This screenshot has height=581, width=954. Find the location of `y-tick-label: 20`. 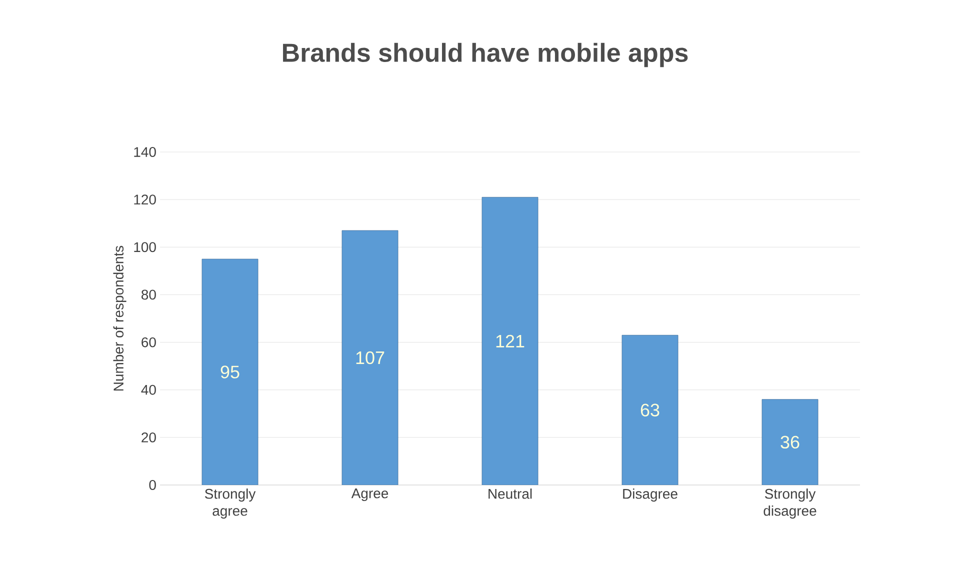

y-tick-label: 20 is located at coordinates (149, 437).